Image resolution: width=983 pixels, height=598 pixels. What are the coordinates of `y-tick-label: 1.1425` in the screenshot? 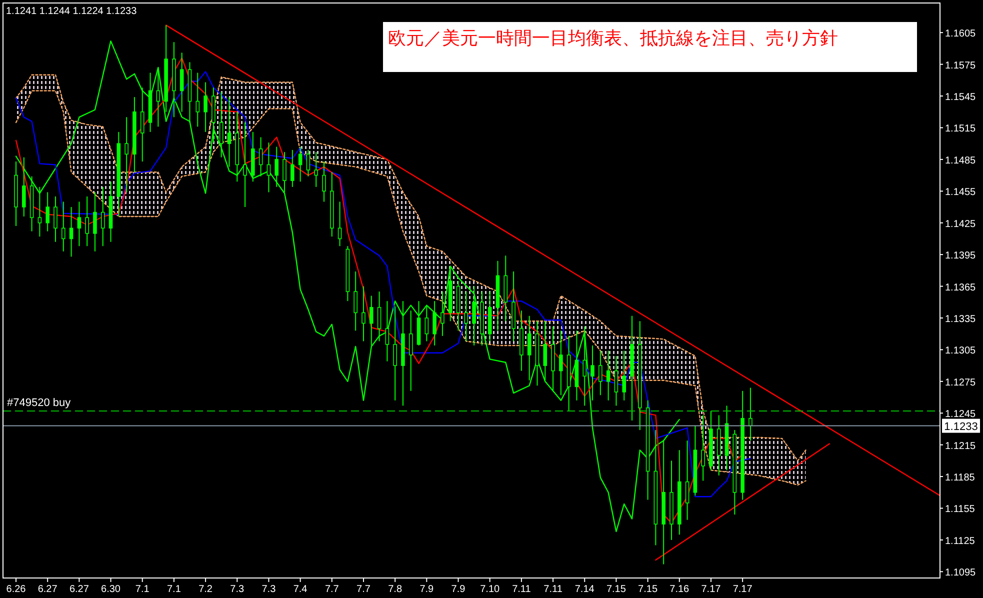 It's located at (960, 224).